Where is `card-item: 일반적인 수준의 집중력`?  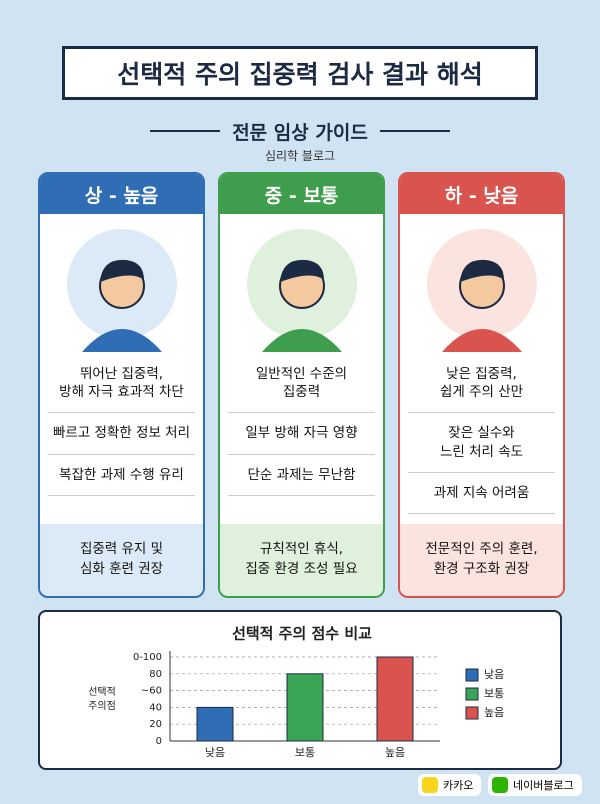
card-item: 일반적인 수준의 집중력 is located at coordinates (301, 384).